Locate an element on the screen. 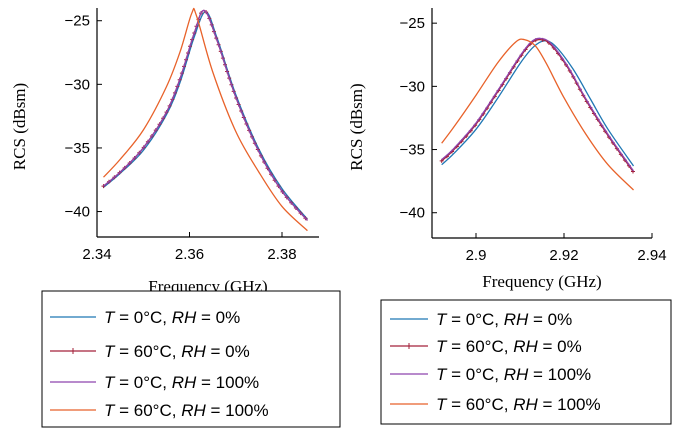 This screenshot has width=681, height=428. x-tick-label: 2.92 is located at coordinates (563, 255).